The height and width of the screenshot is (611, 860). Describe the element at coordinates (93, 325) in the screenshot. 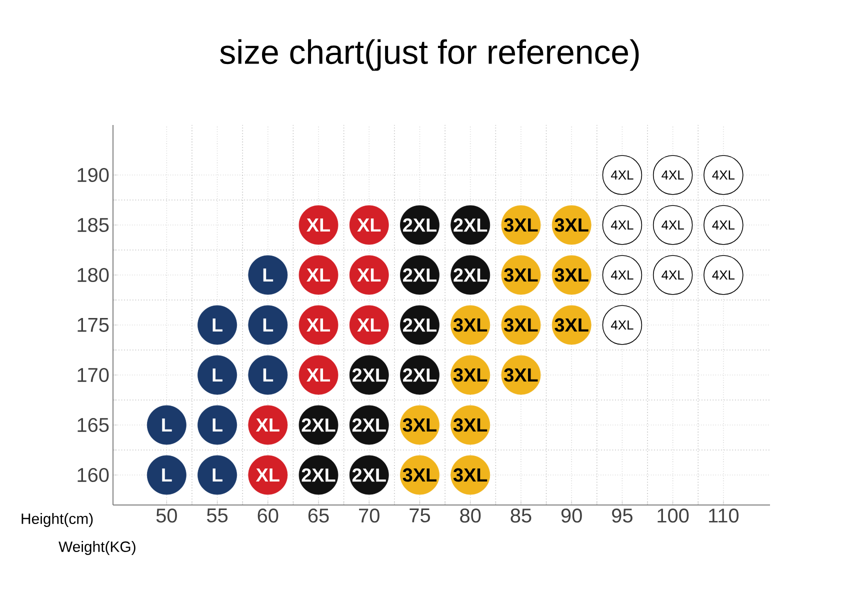

I see `y-tick-label: 175` at that location.